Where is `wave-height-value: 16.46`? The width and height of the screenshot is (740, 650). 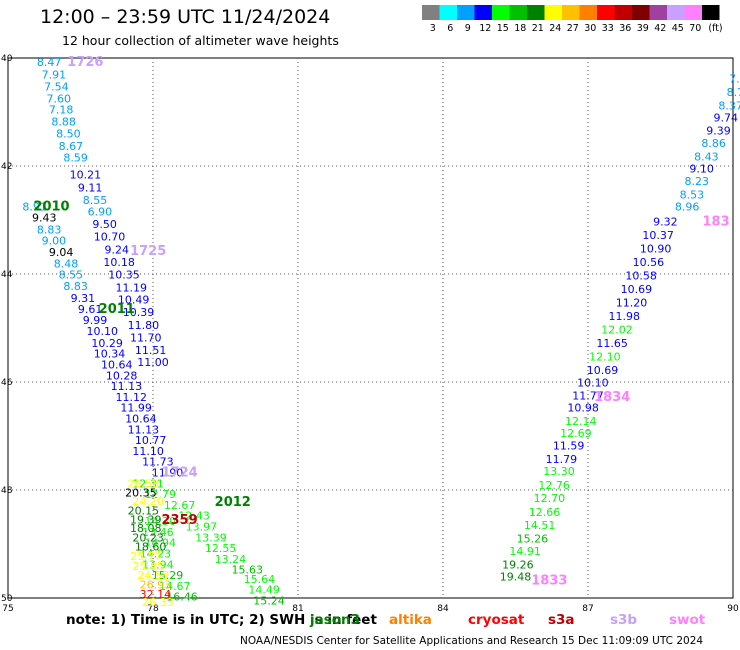
wave-height-value: 16.46 is located at coordinates (182, 597).